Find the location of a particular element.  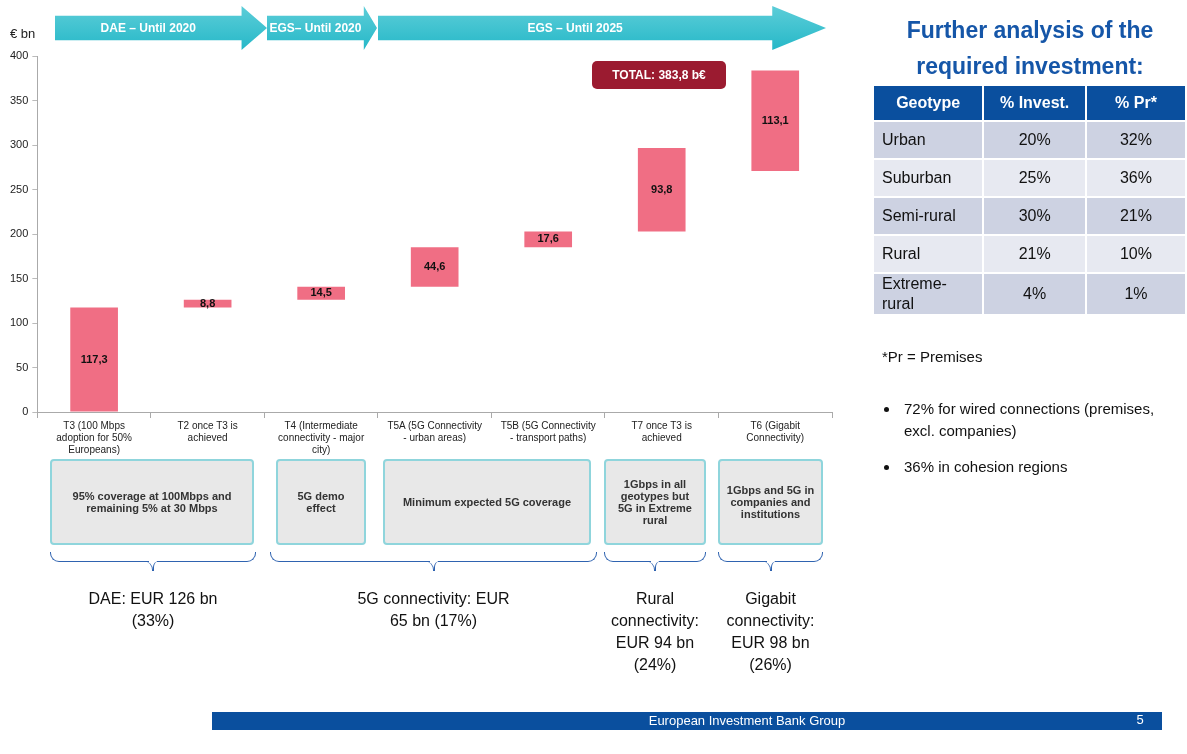

text: 5 is located at coordinates (1140, 719).